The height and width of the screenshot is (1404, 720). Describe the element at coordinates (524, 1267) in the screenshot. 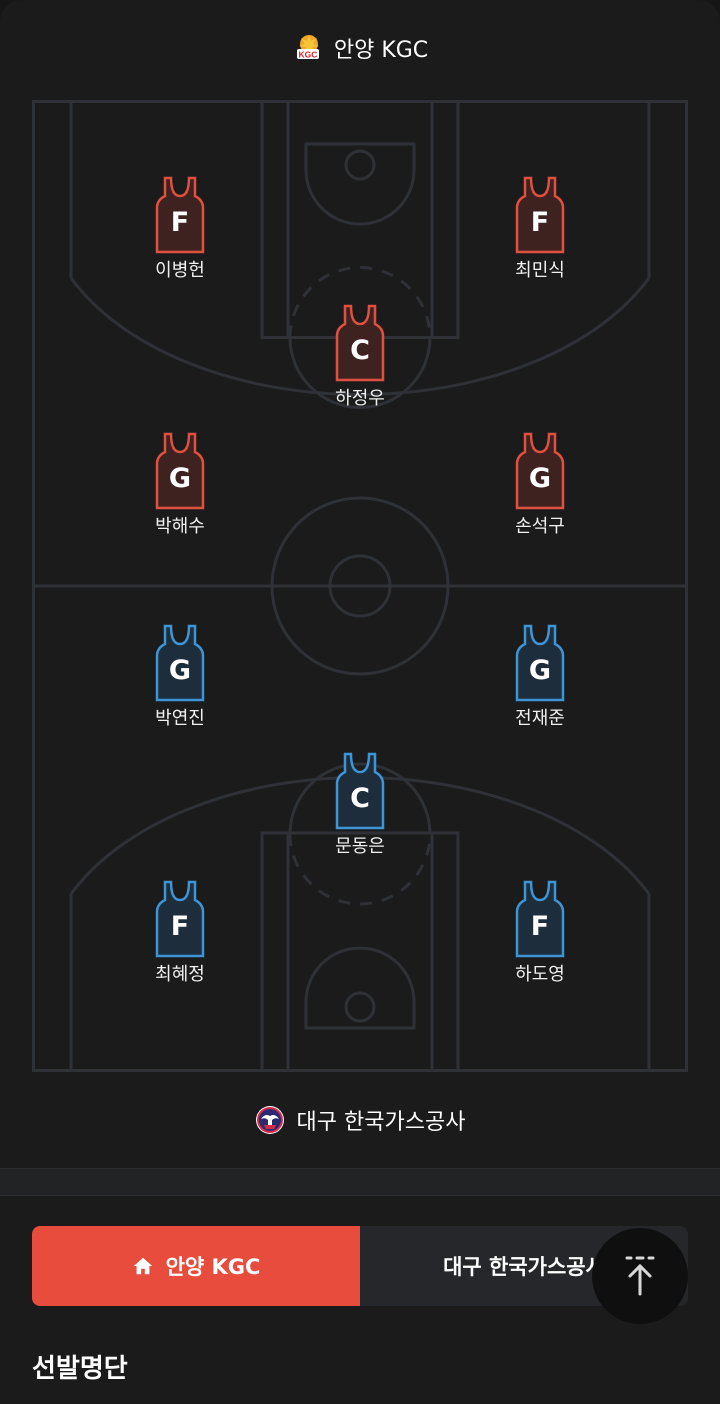

I see `tab-away-label: 대구 한국가스공사` at that location.